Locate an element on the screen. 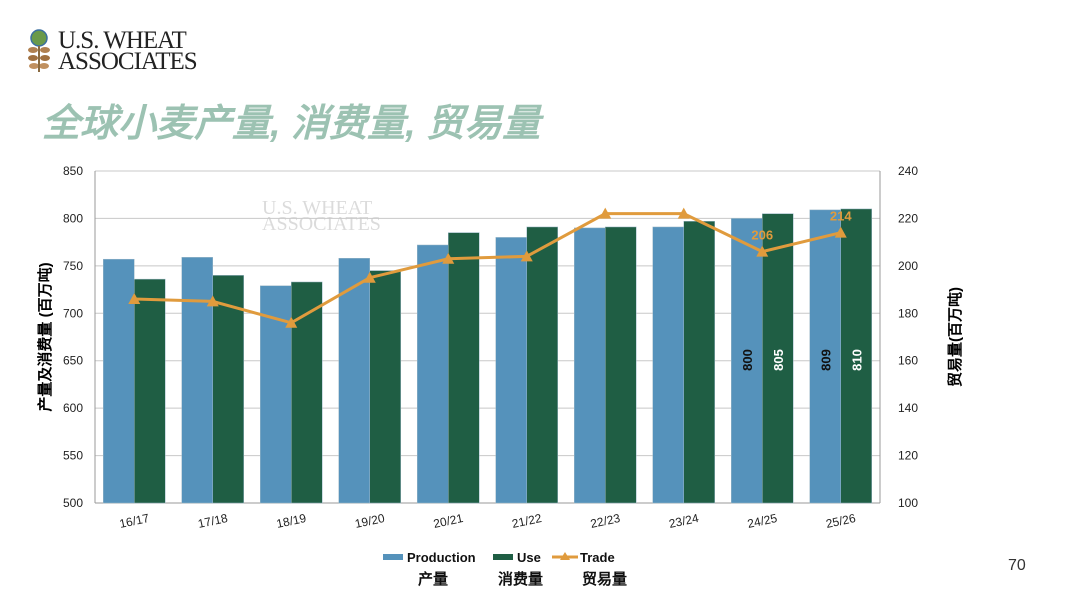 This screenshot has width=1080, height=608. data-label: 805 is located at coordinates (778, 360).